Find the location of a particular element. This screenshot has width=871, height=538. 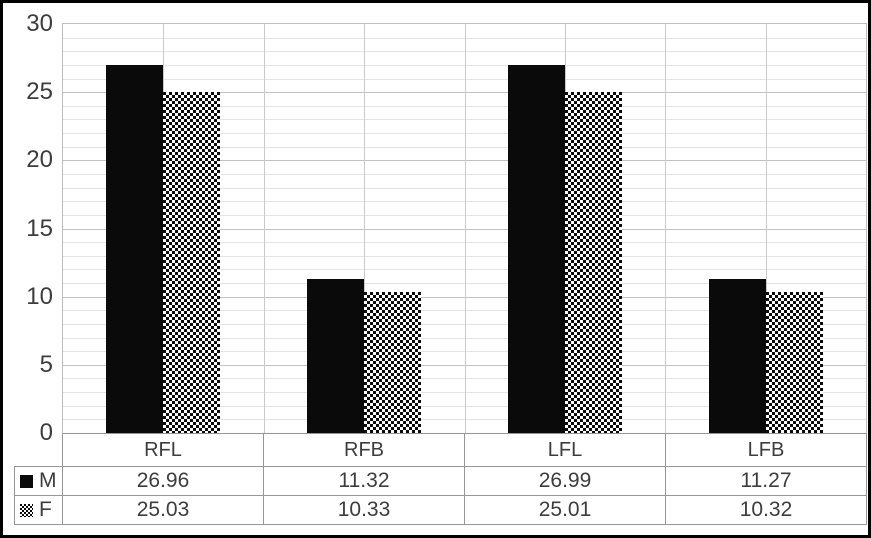

bar-m-rfl is located at coordinates (135, 249).